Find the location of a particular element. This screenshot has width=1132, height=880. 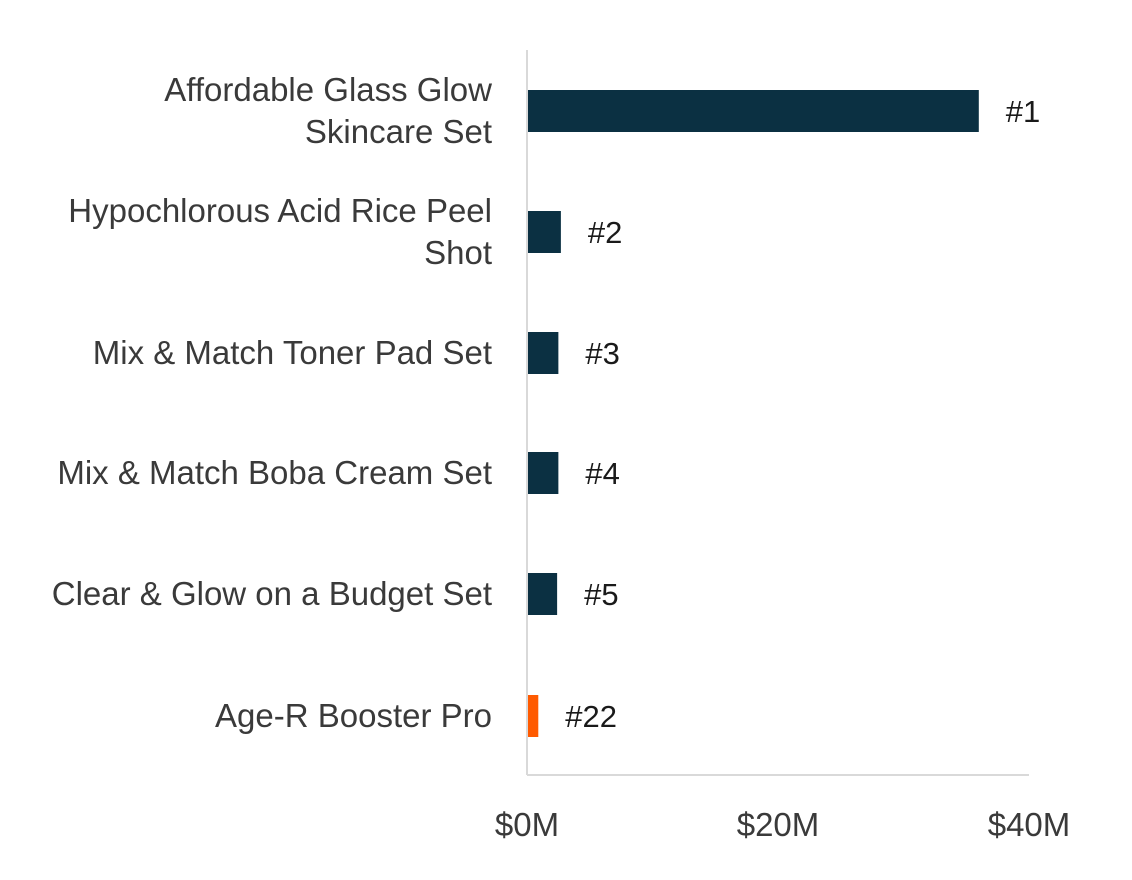

category-label-3: Mix & Match Toner Pad Set is located at coordinates (292, 352).